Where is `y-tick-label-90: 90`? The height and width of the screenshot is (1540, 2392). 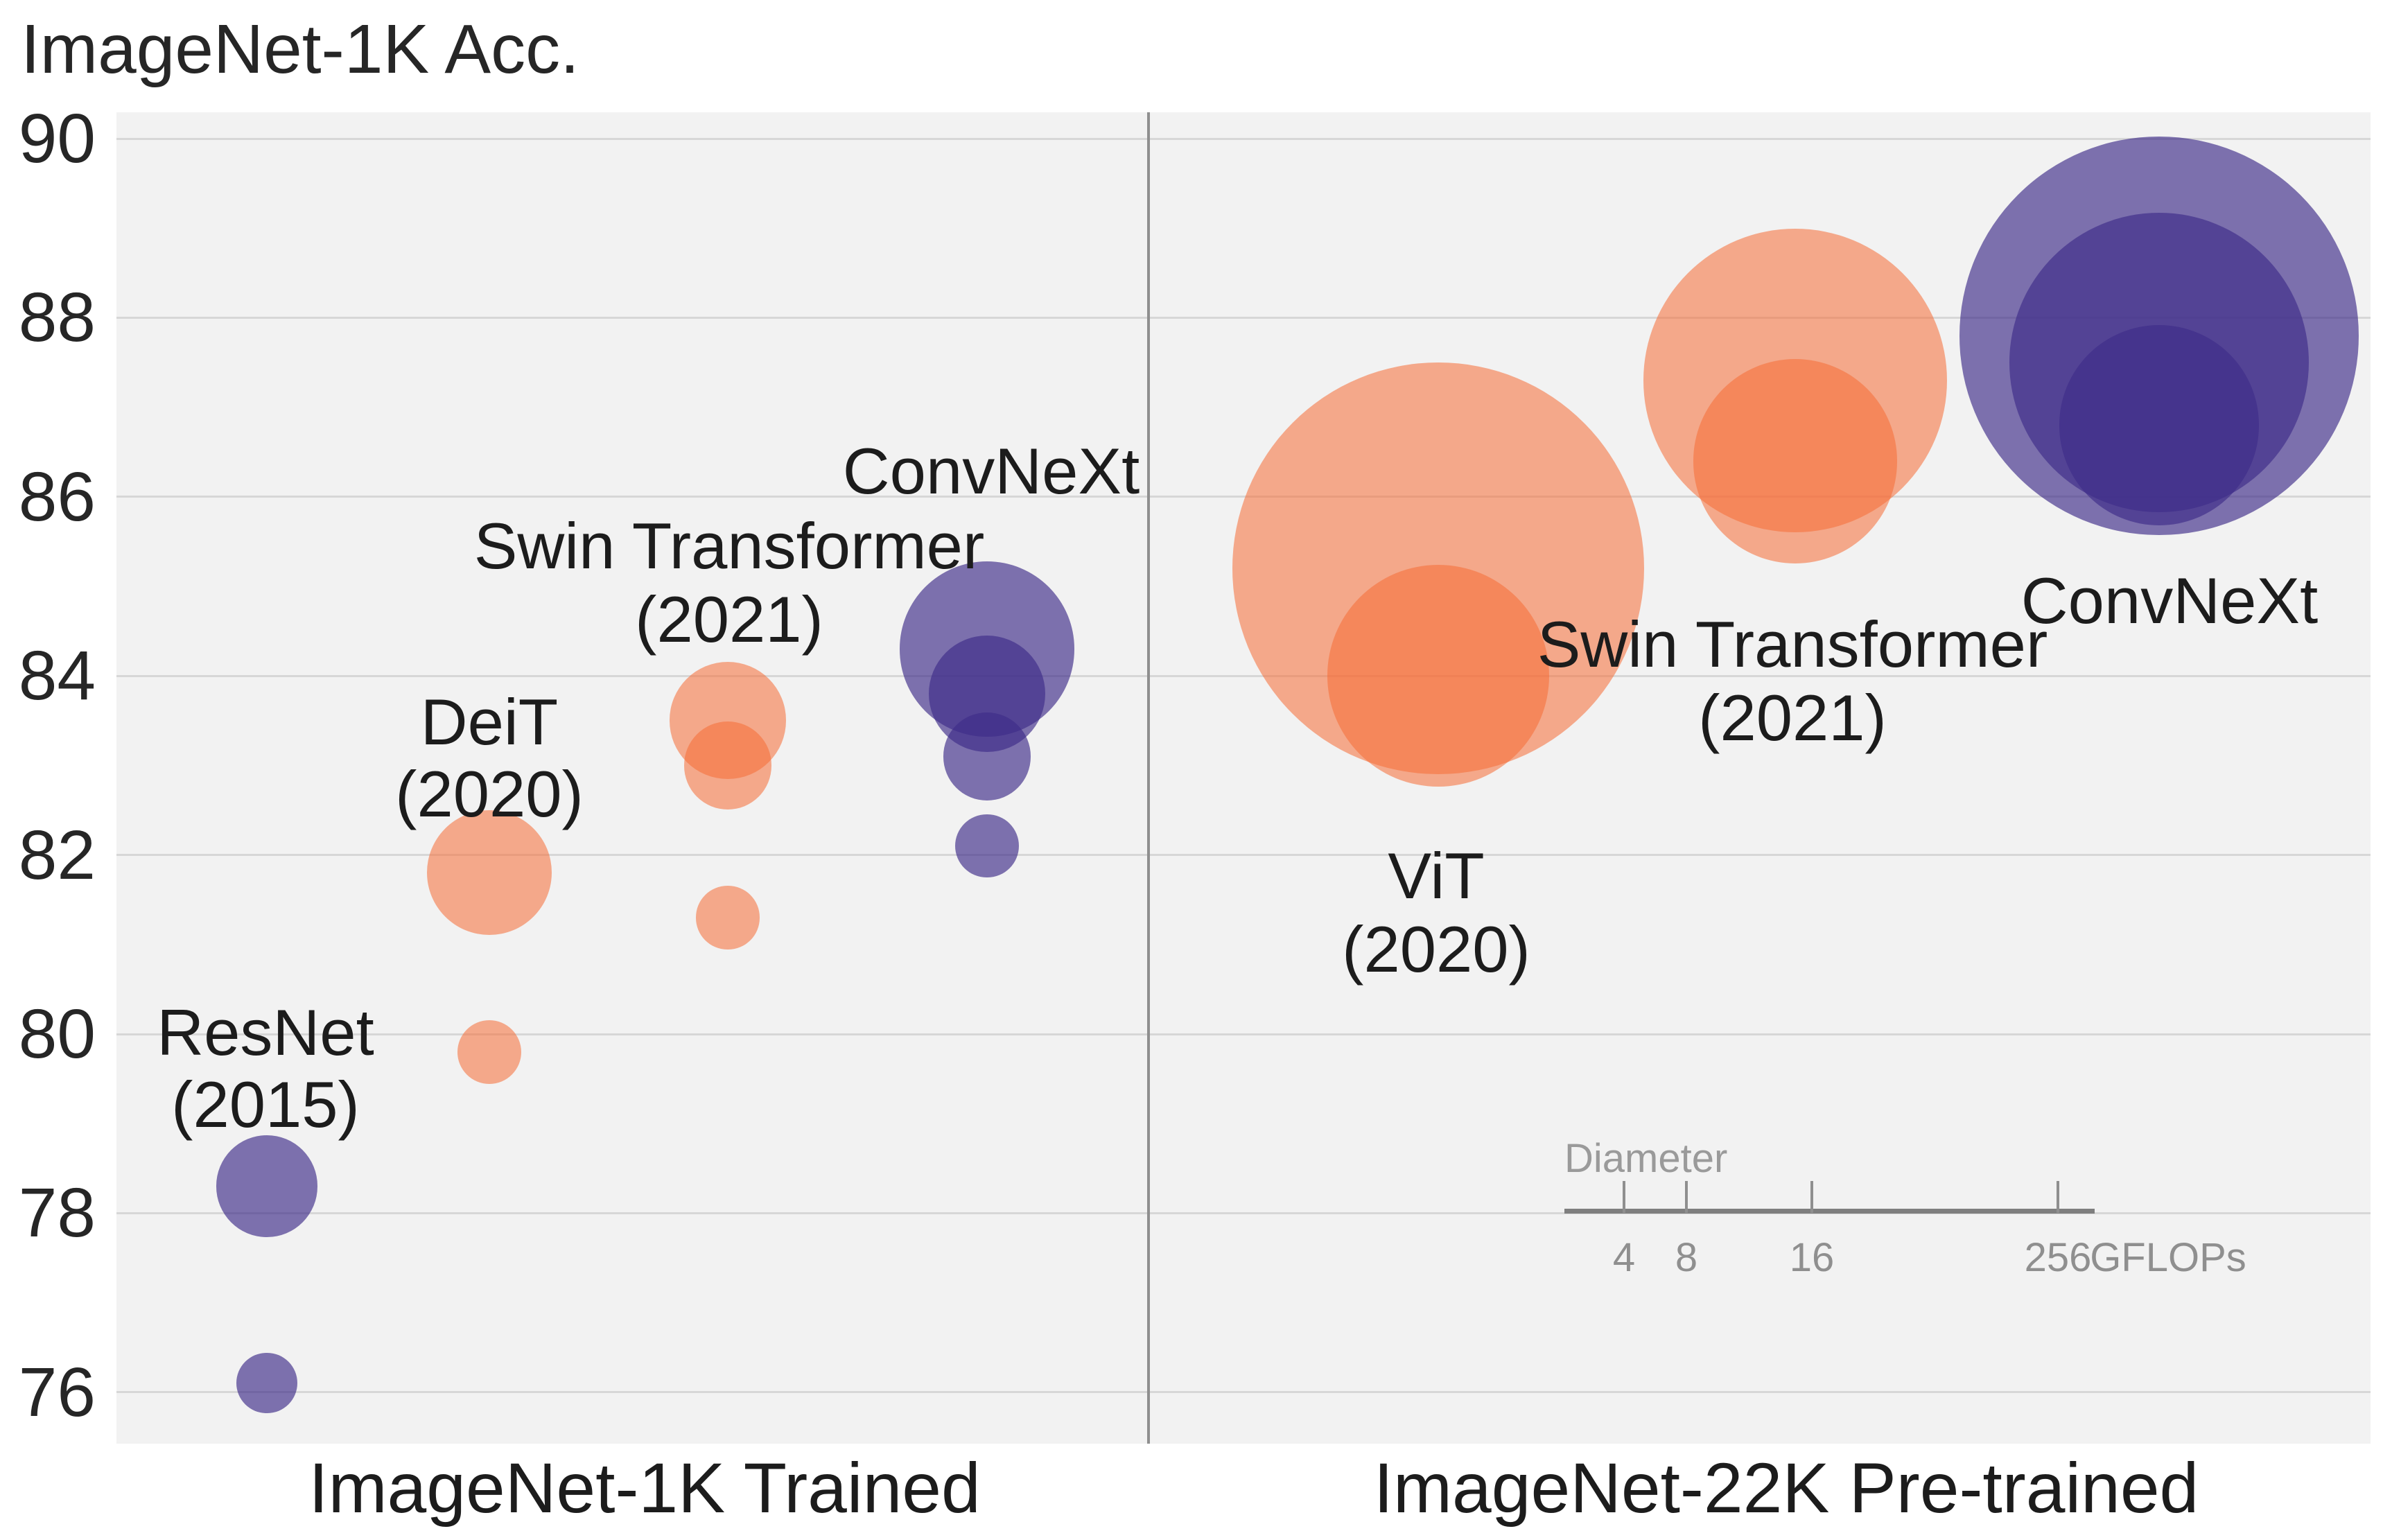
y-tick-label-90: 90 is located at coordinates (57, 138).